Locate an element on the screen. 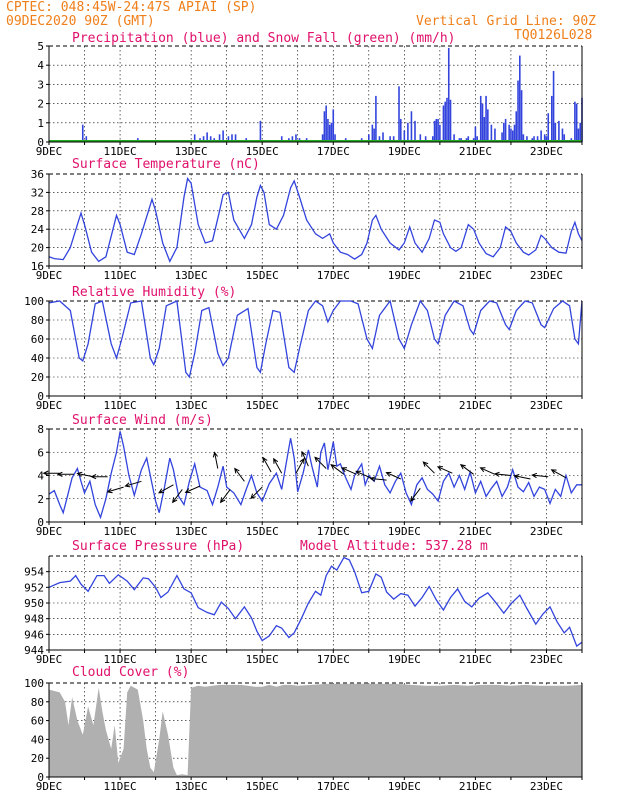 This screenshot has height=800, width=618. series-line-temp is located at coordinates (315, 220).